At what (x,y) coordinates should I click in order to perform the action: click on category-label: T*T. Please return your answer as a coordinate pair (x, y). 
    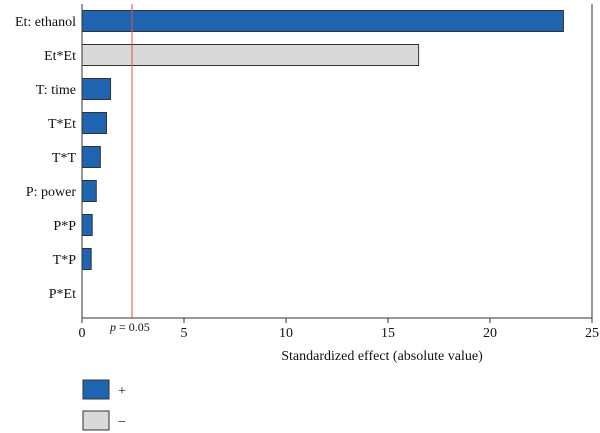
    Looking at the image, I should click on (64, 158).